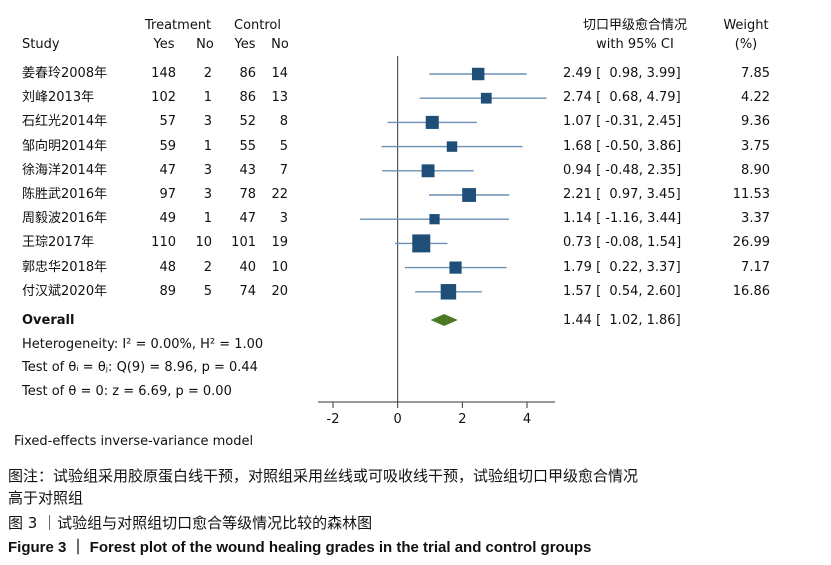  I want to click on control-yes: 47, so click(247, 218).